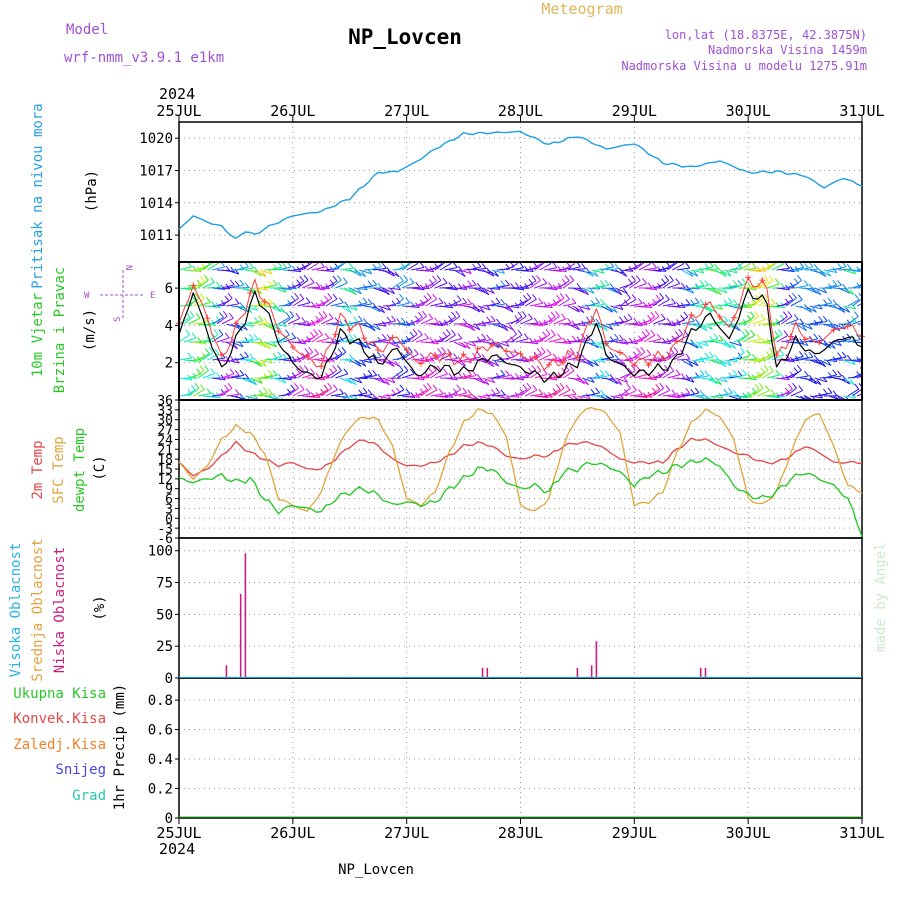 The image size is (900, 900). Describe the element at coordinates (87, 296) in the screenshot. I see `compass-w: W` at that location.